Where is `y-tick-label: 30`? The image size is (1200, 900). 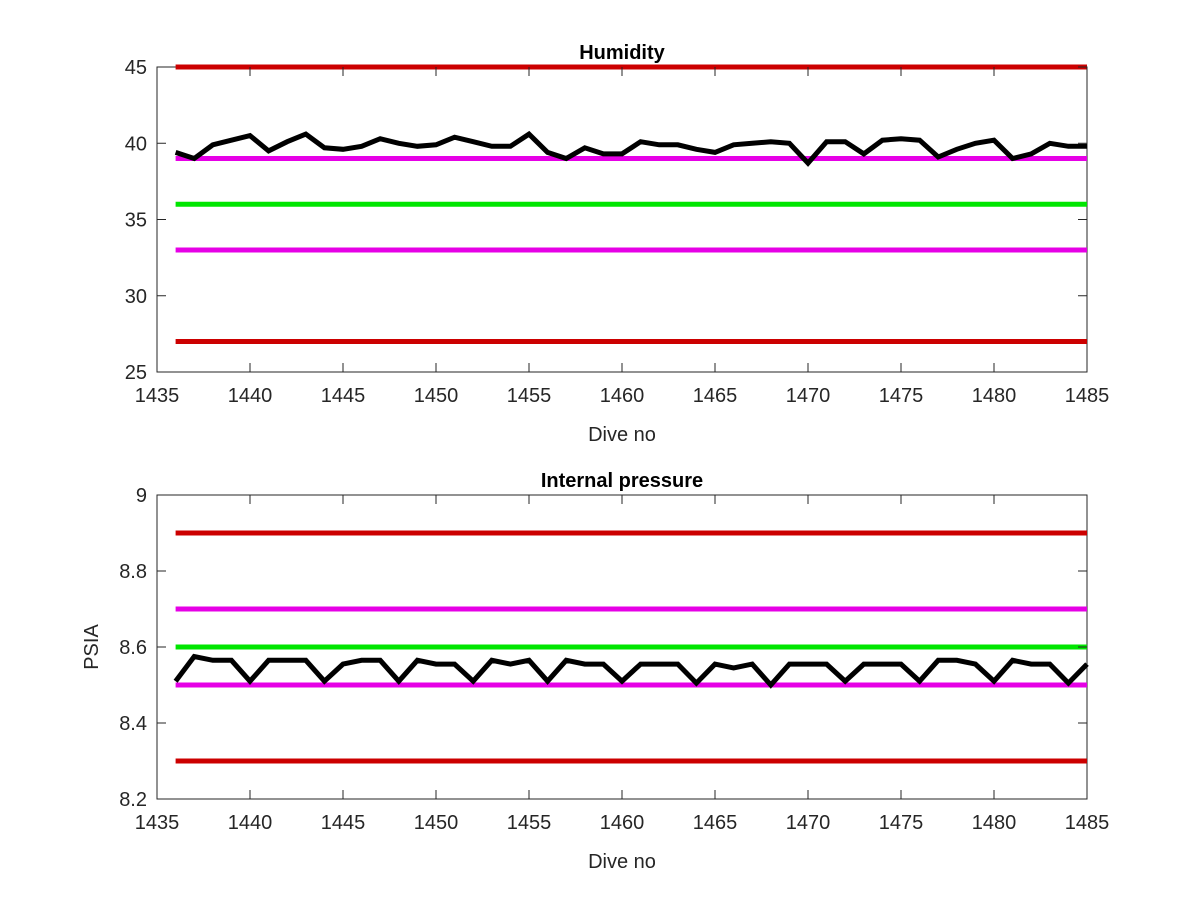
y-tick-label: 30 is located at coordinates (136, 297).